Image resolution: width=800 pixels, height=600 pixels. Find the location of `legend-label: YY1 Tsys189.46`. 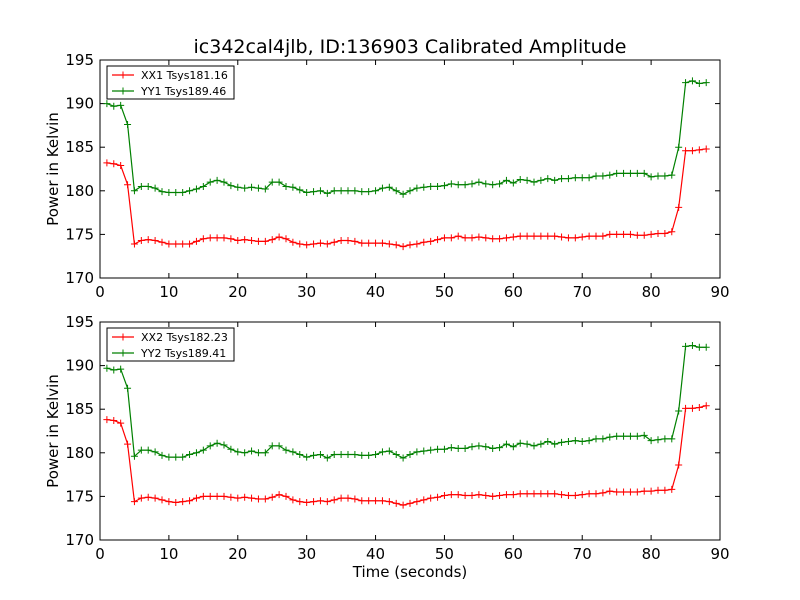

legend-label: YY1 Tsys189.46 is located at coordinates (183, 91).